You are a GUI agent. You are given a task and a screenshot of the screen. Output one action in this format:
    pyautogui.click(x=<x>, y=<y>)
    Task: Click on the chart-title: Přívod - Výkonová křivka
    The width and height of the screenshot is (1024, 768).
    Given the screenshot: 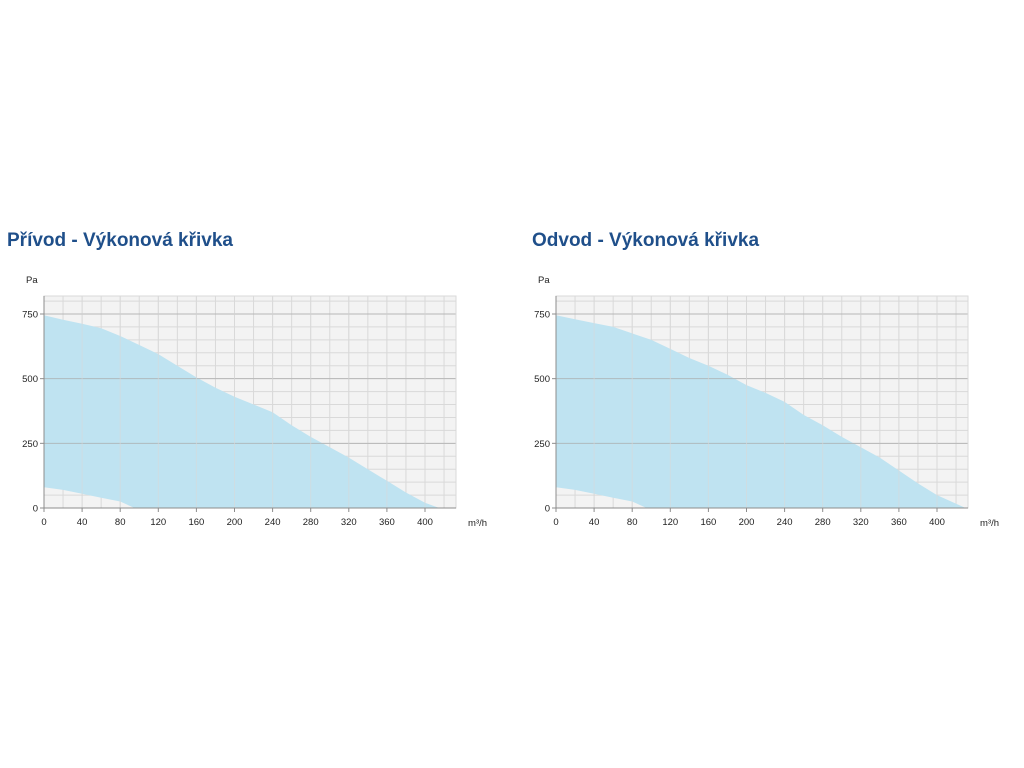 What is the action you would take?
    pyautogui.click(x=120, y=240)
    